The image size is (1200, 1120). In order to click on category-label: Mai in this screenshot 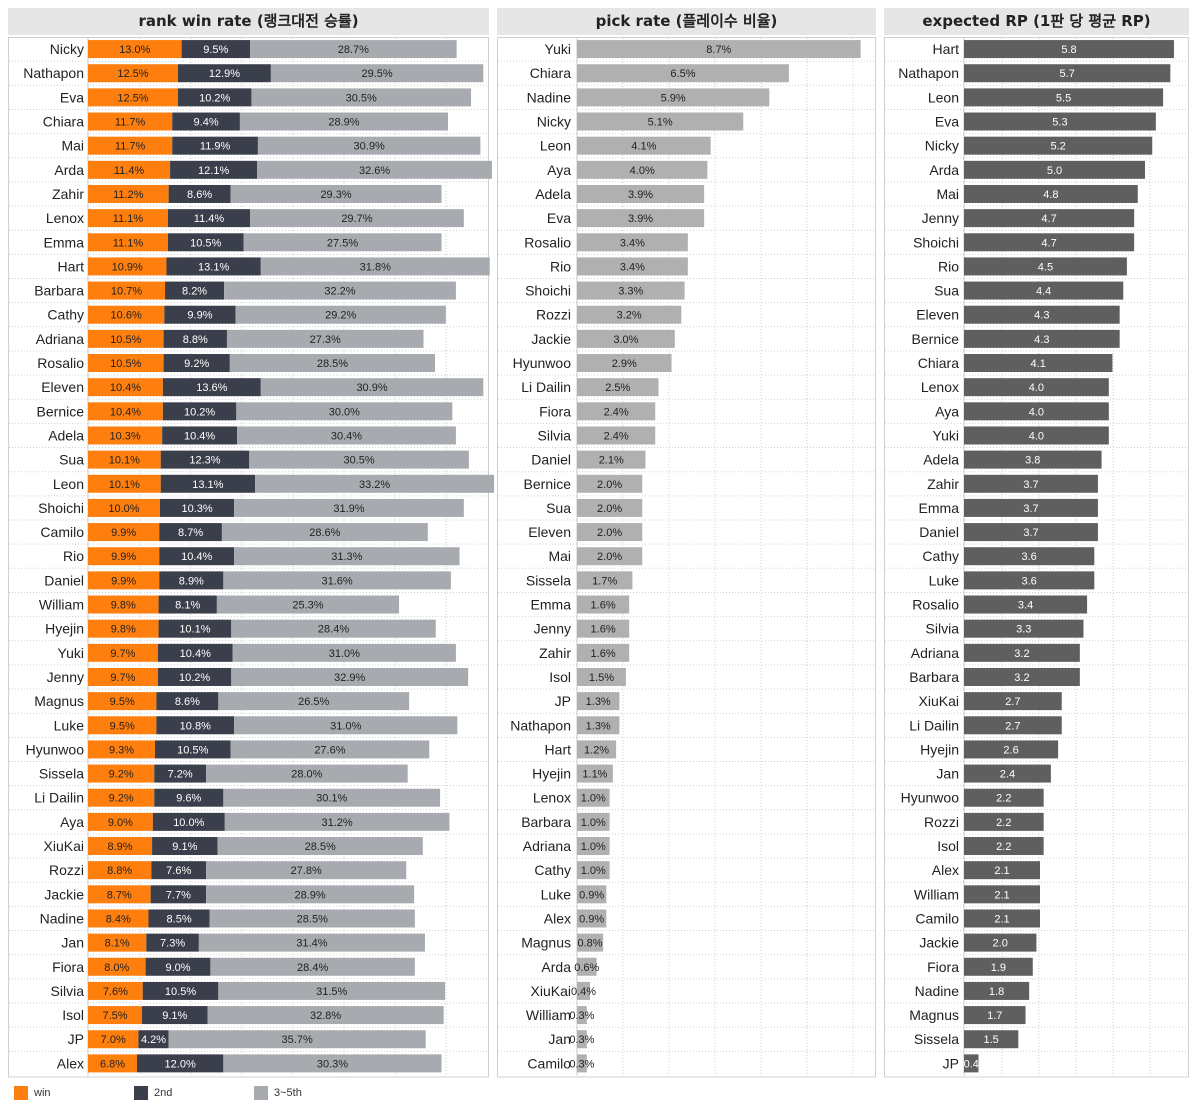, I will do `click(947, 194)`.